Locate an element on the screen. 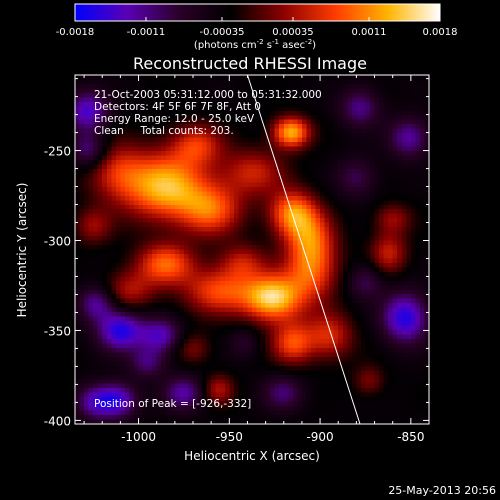  x-tick-label: -950 is located at coordinates (229, 437).